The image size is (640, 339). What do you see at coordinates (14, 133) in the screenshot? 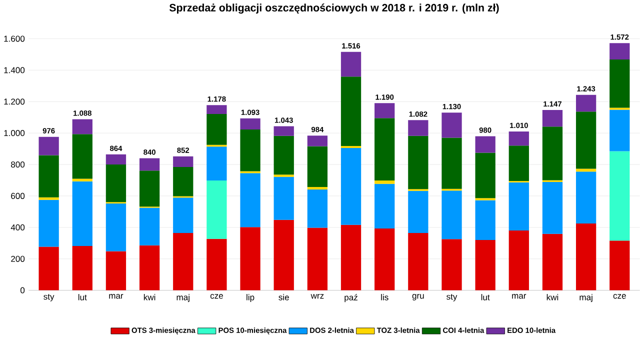
I see `y-tick-label: 1.000` at bounding box center [14, 133].